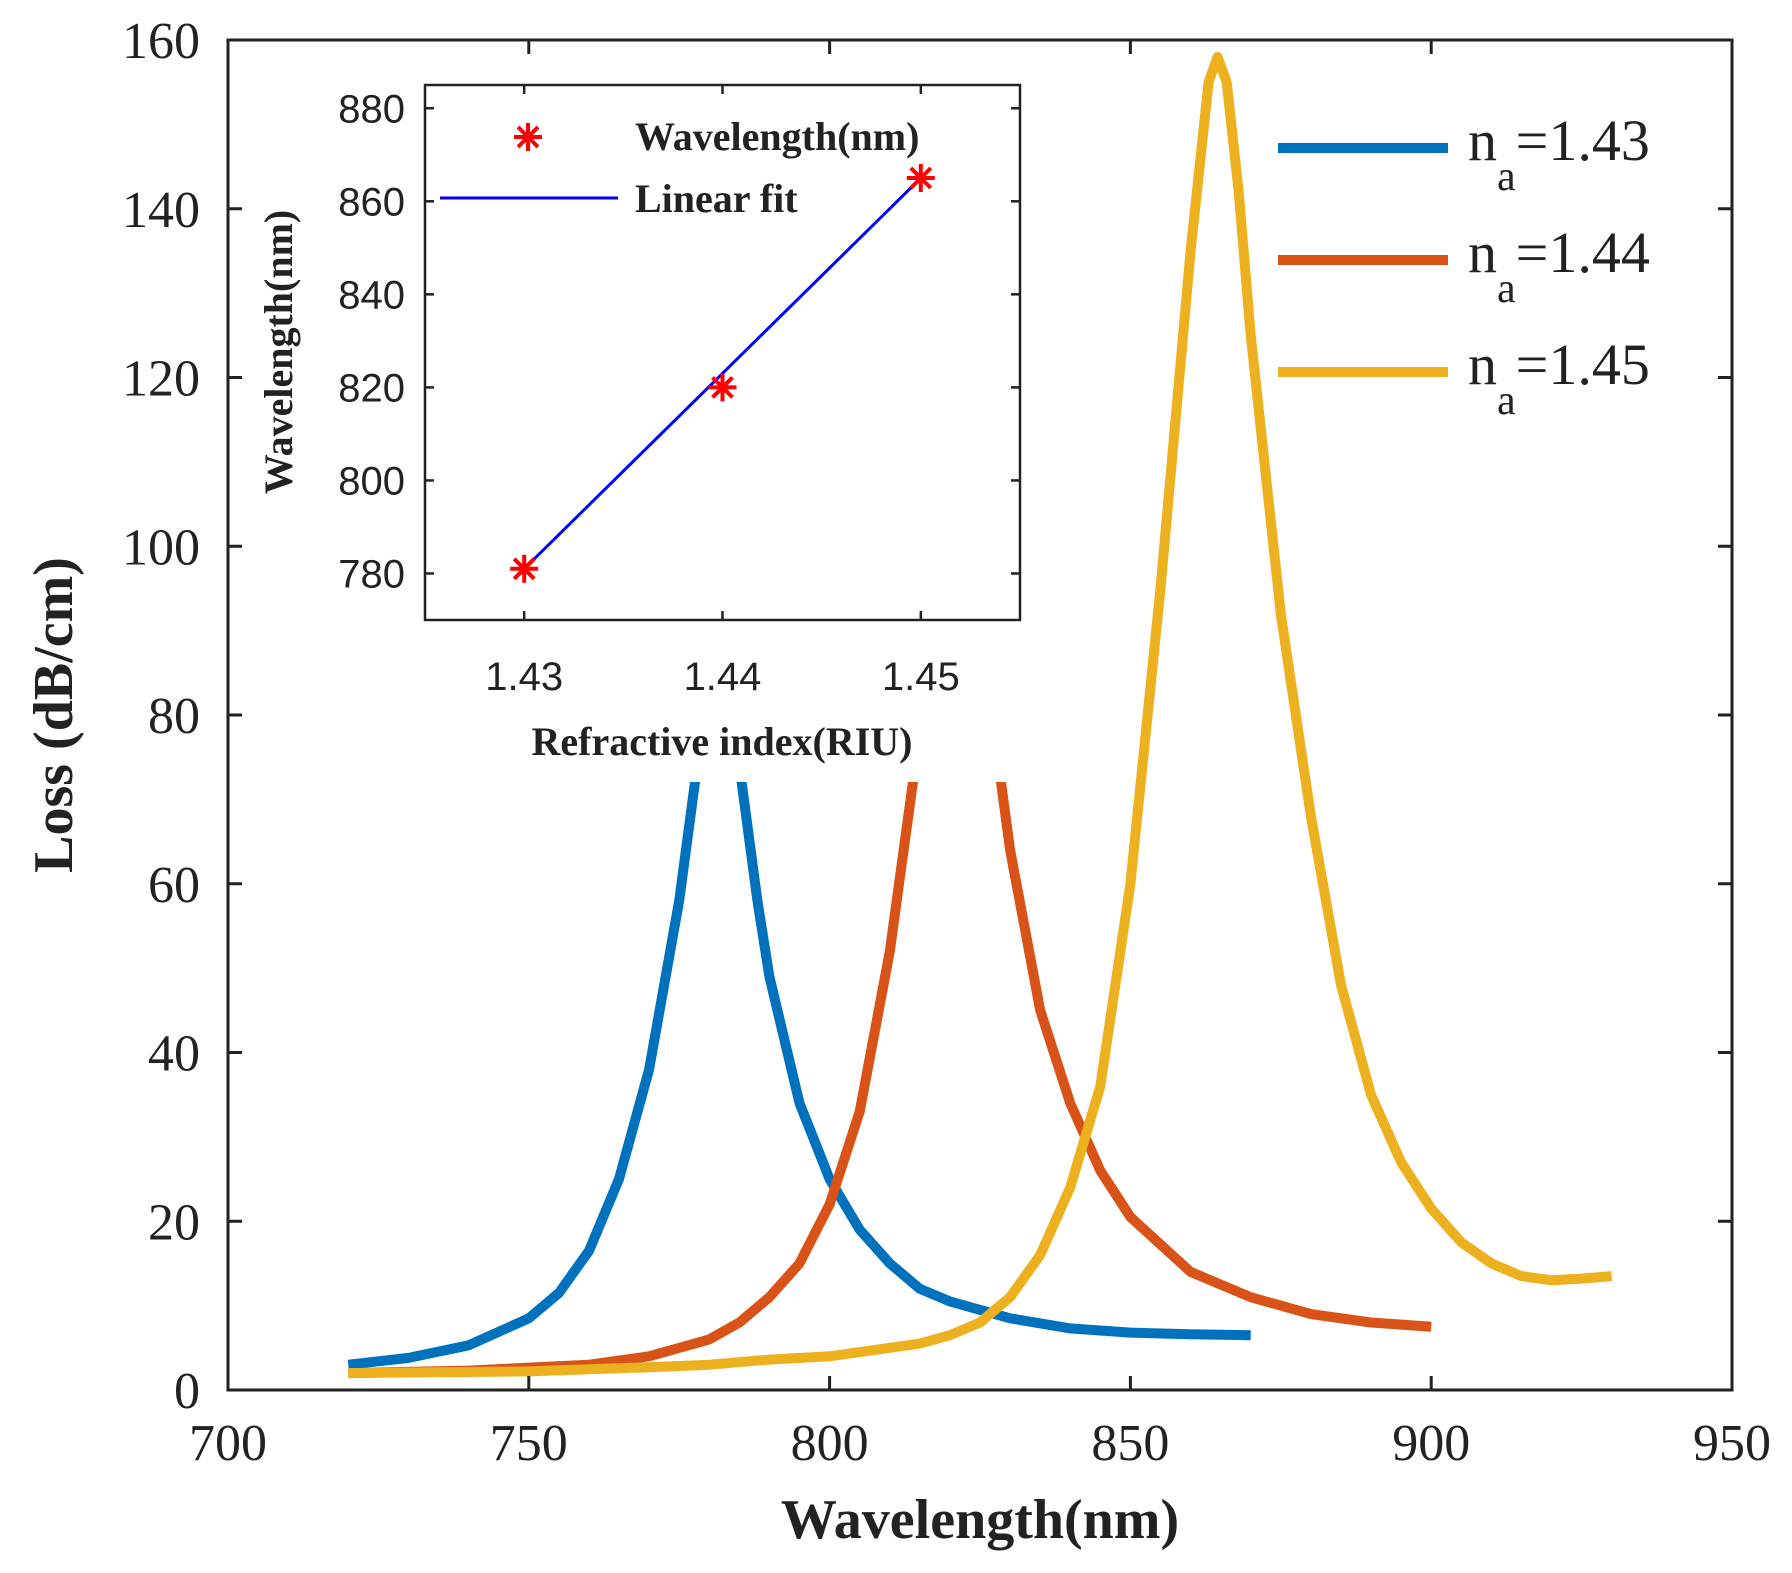  What do you see at coordinates (1431, 1443) in the screenshot?
I see `x-tick-label: 900` at bounding box center [1431, 1443].